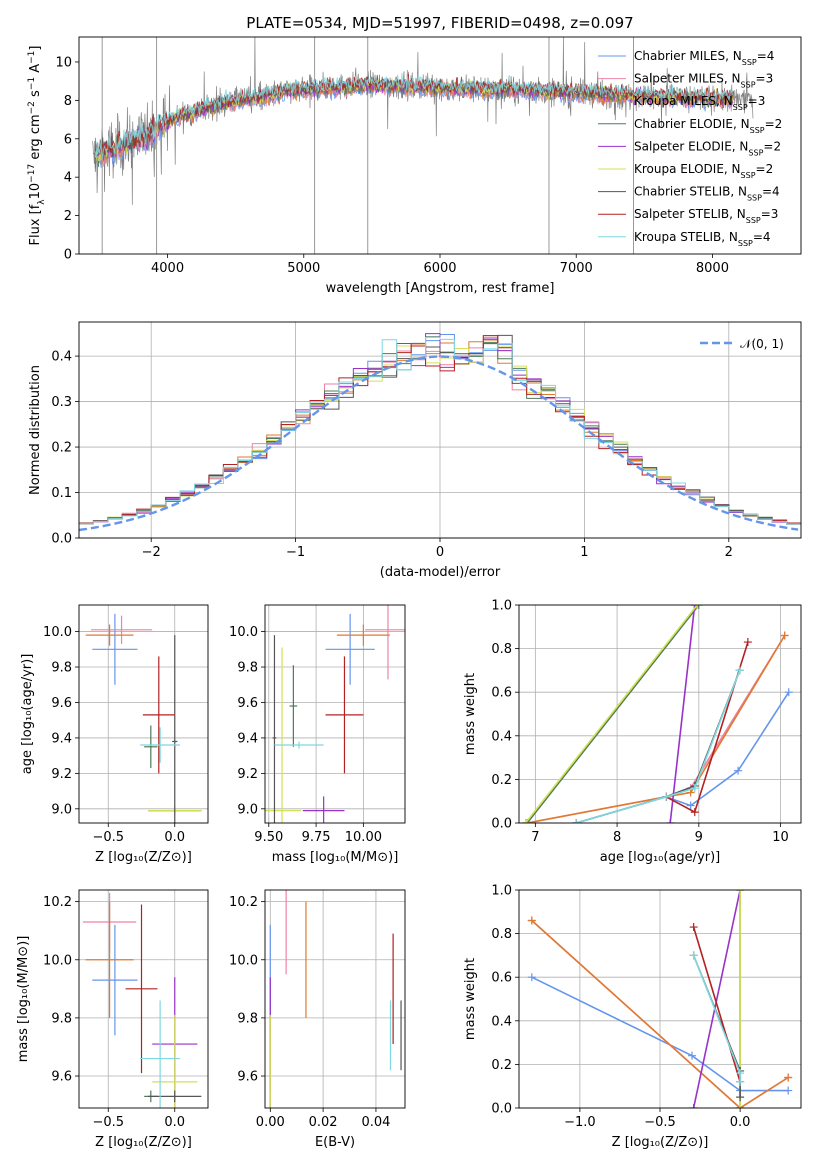  I want to click on x-tick-label: 8, so click(617, 837).